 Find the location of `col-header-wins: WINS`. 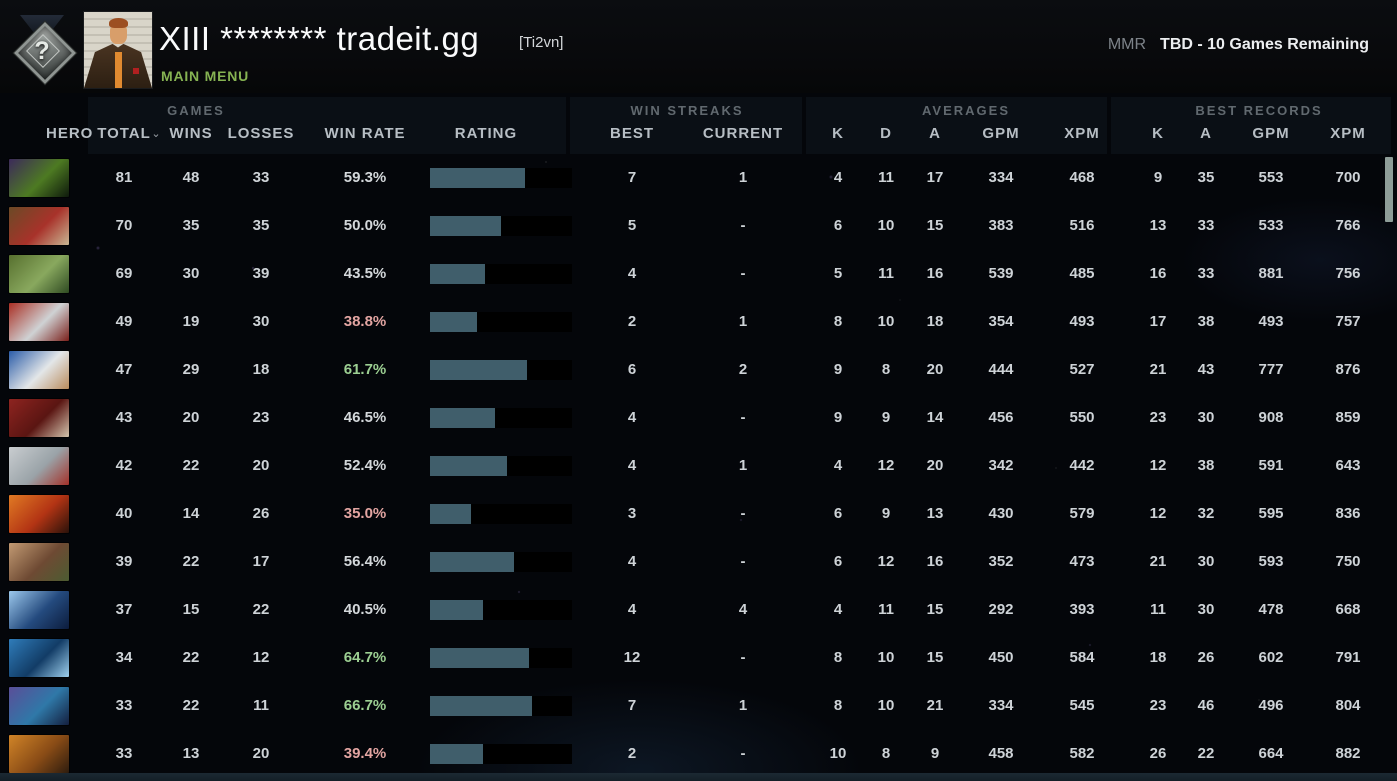

col-header-wins: WINS is located at coordinates (191, 133).